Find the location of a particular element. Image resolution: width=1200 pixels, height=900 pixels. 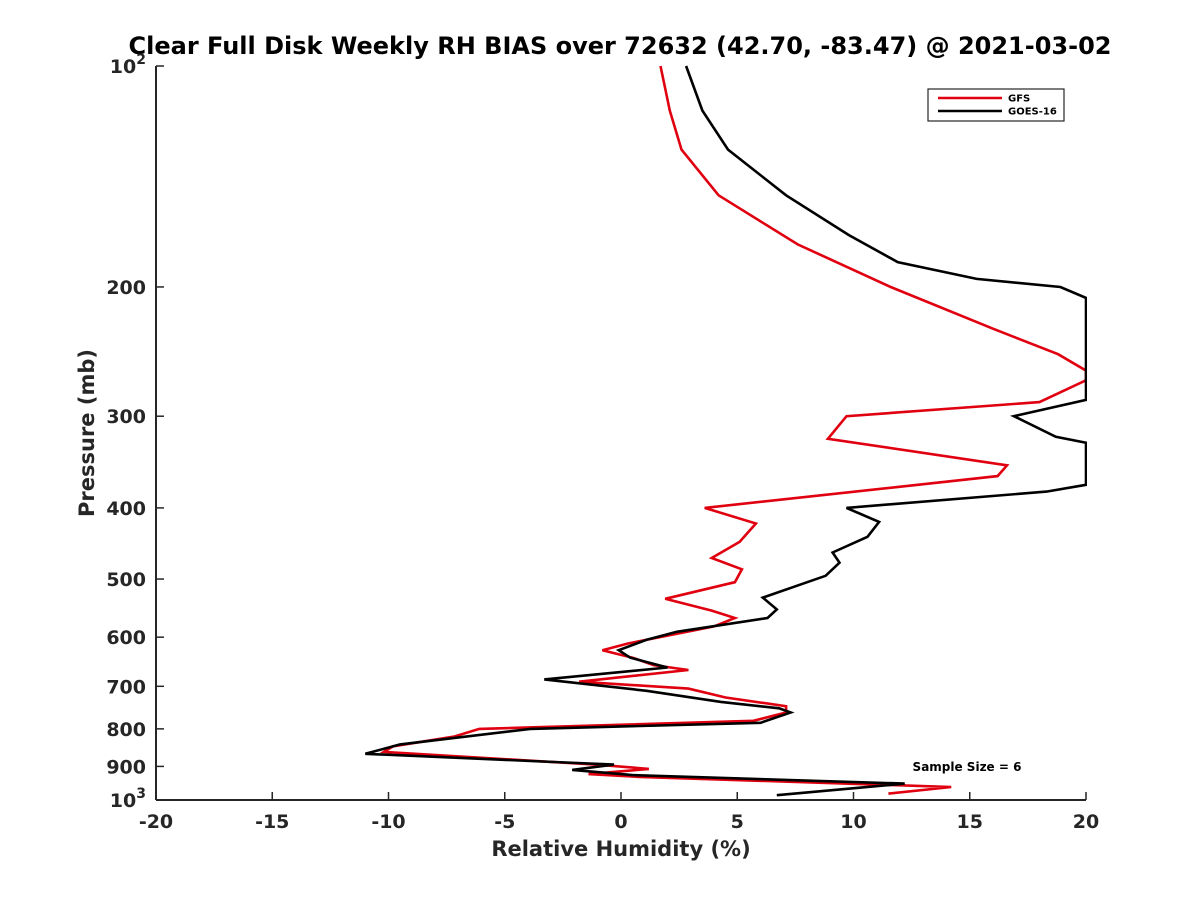

y-tick-label: 700 is located at coordinates (126, 687).